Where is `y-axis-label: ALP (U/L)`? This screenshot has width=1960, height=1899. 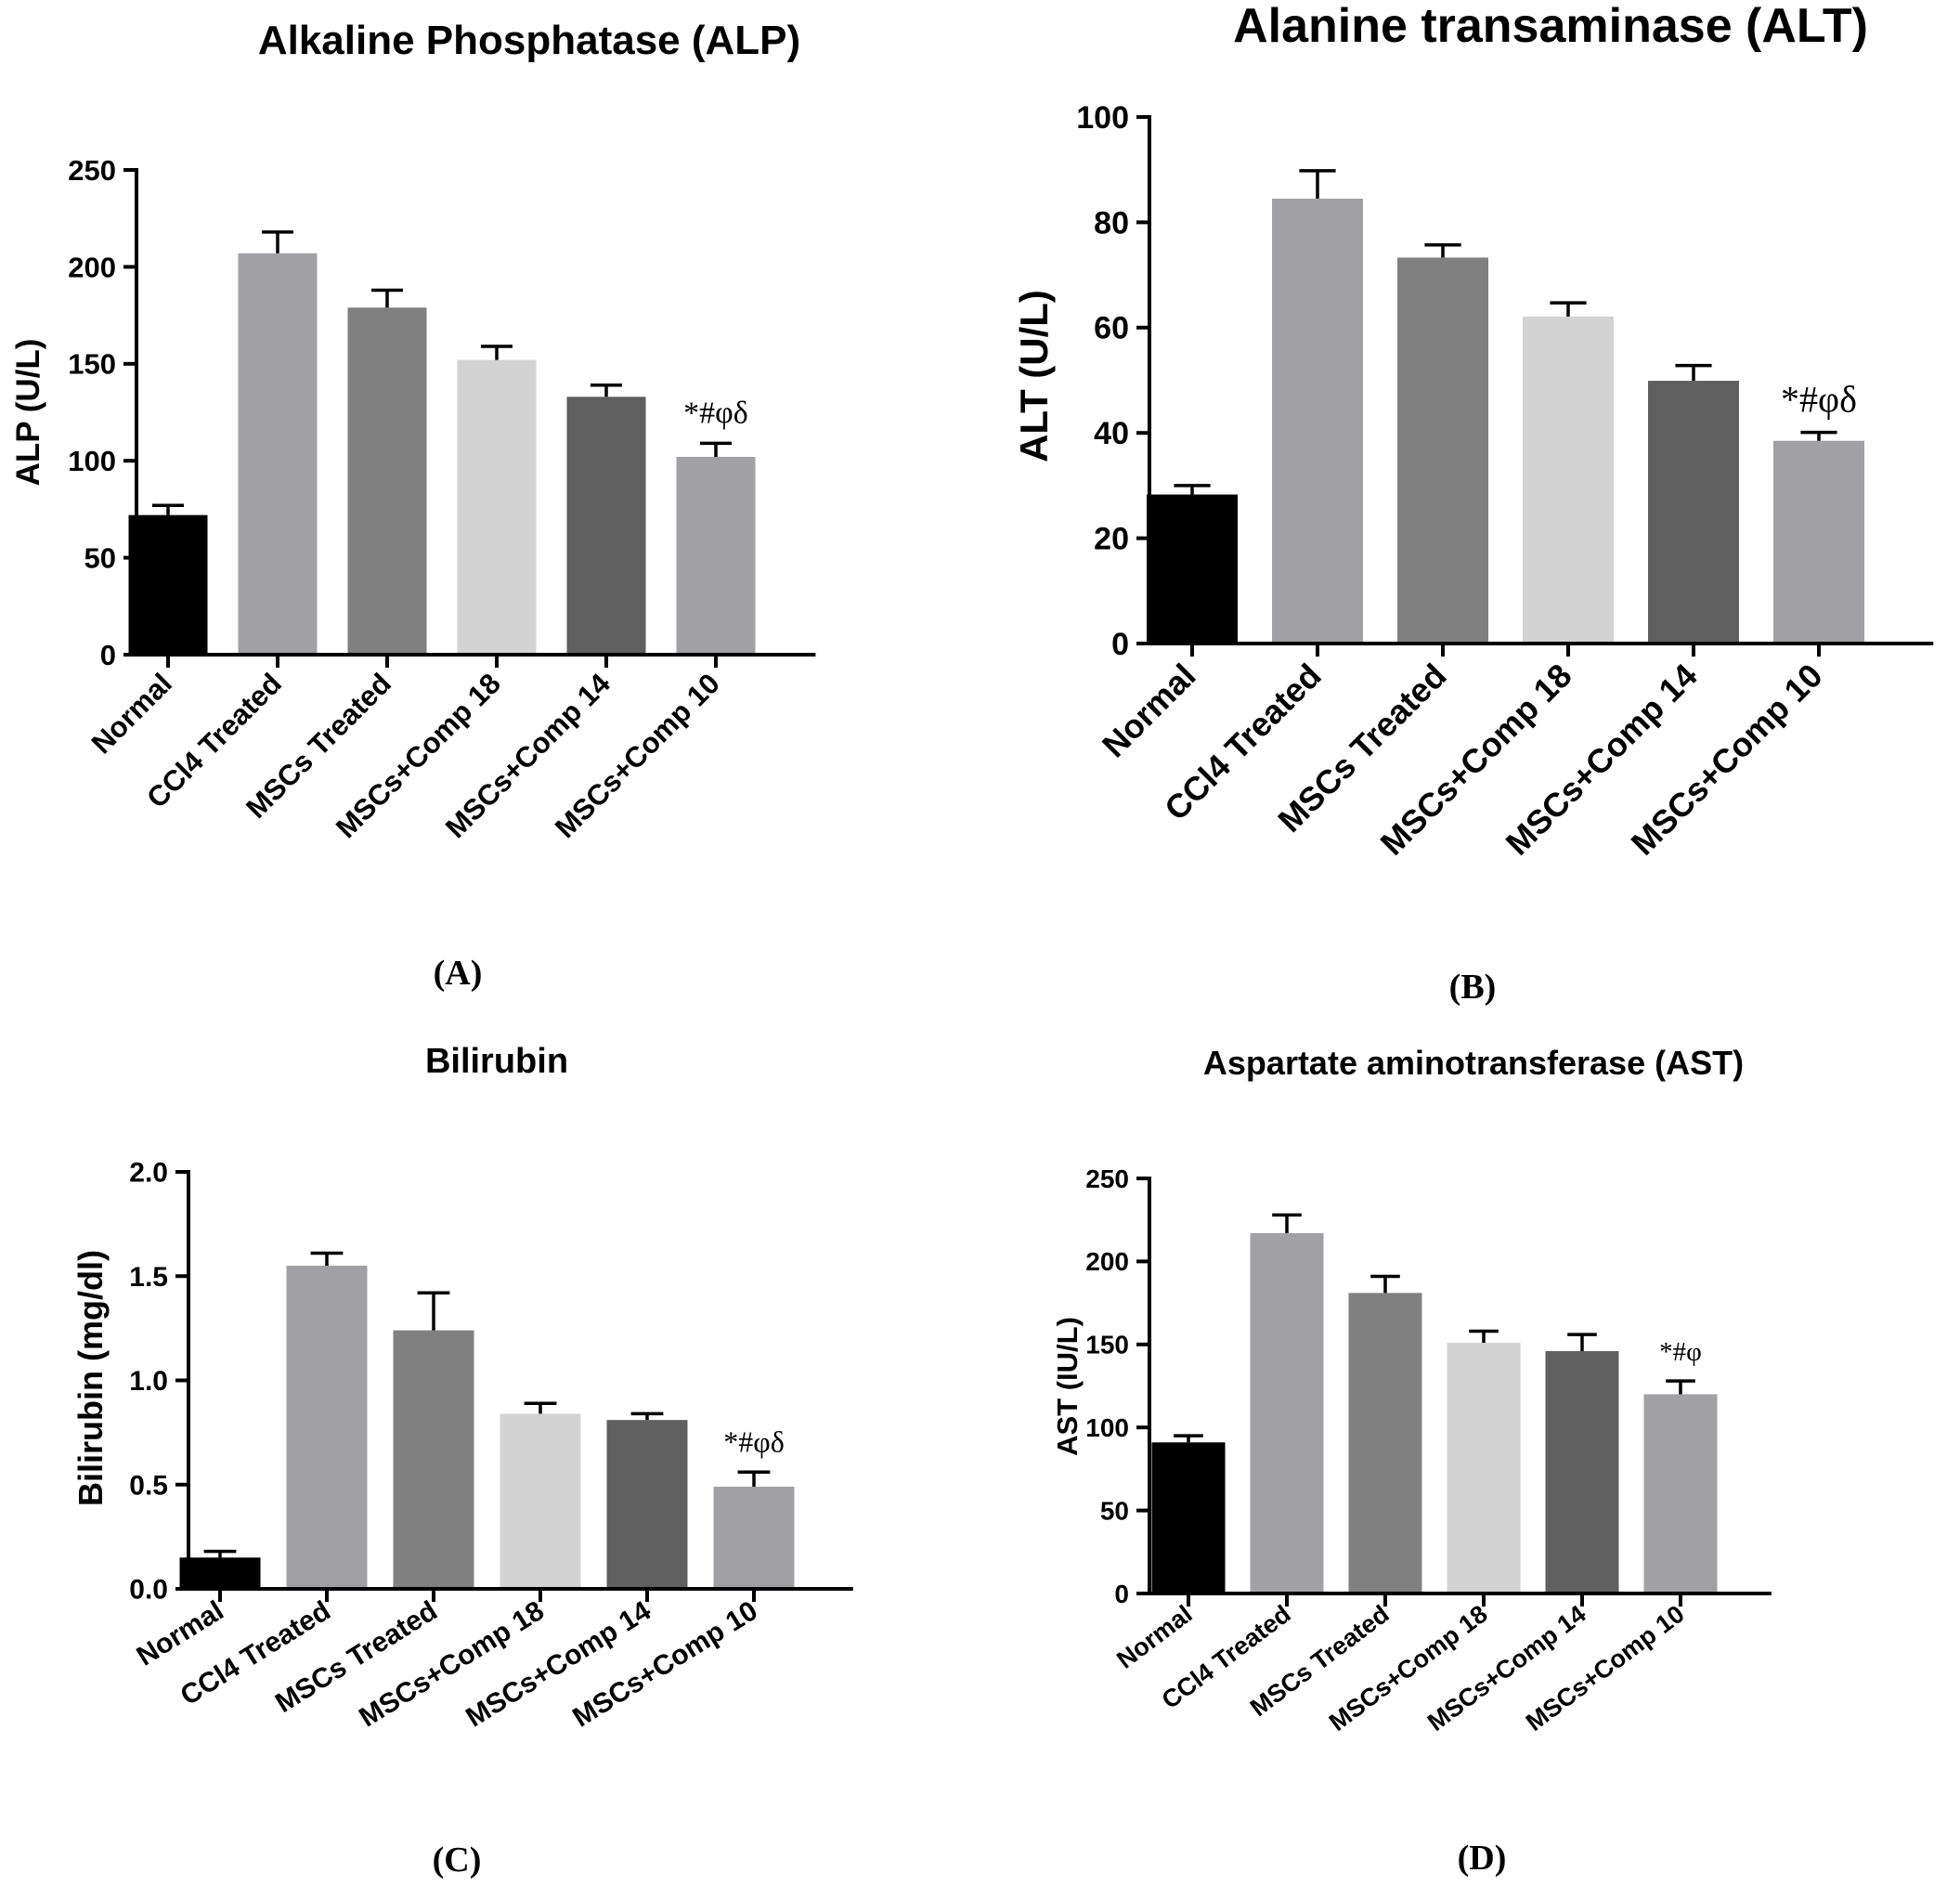
y-axis-label: ALP (U/L) is located at coordinates (28, 413).